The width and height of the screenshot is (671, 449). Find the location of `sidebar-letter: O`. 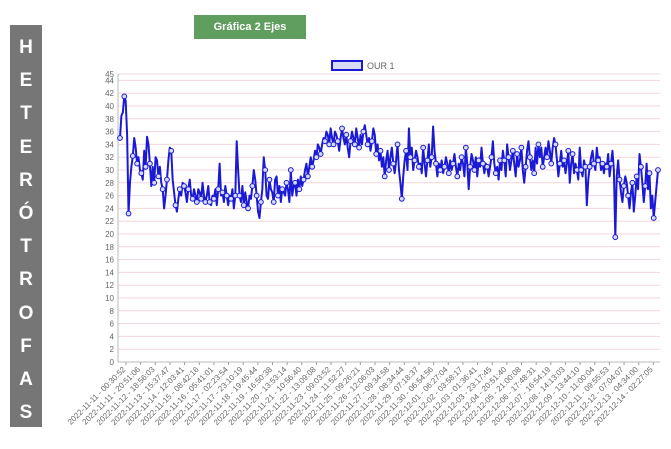

sidebar-letter: O is located at coordinates (26, 313).